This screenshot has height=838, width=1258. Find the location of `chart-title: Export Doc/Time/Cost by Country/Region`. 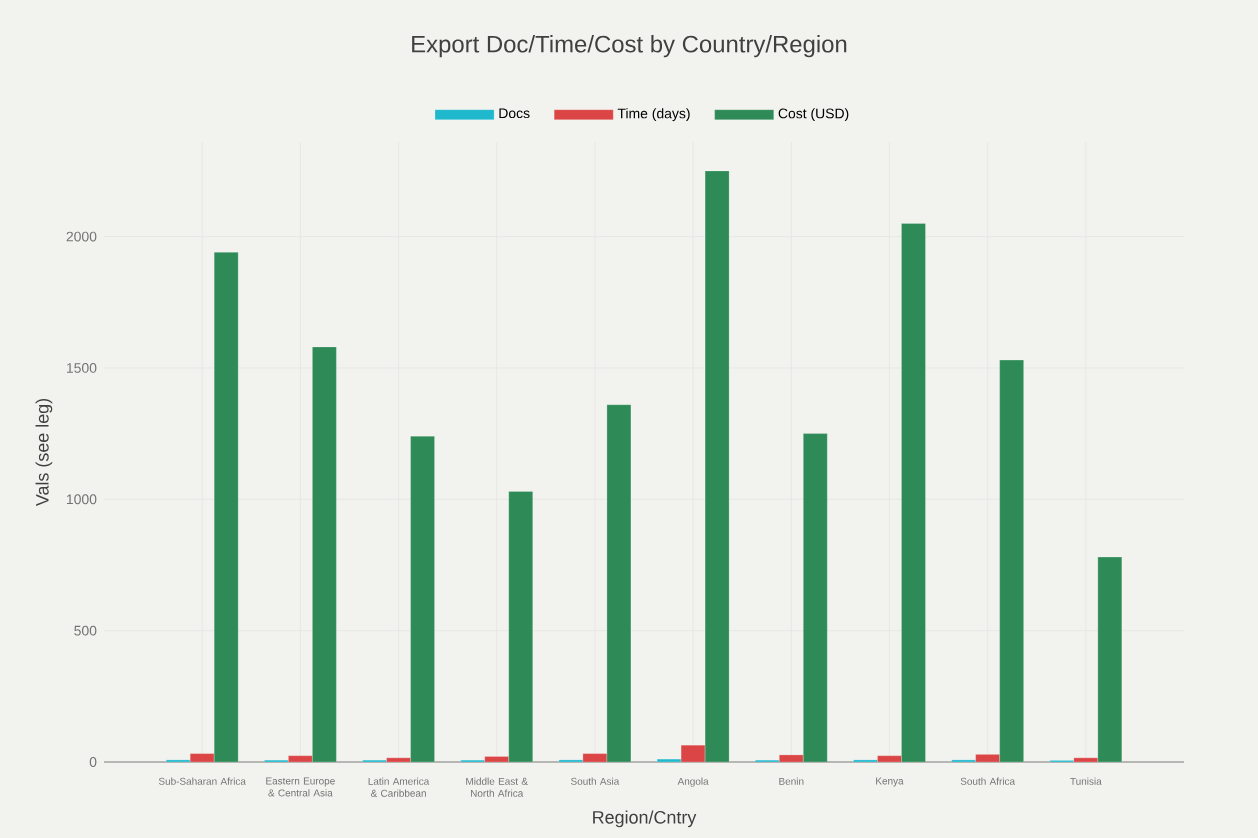

chart-title: Export Doc/Time/Cost by Country/Region is located at coordinates (629, 46).